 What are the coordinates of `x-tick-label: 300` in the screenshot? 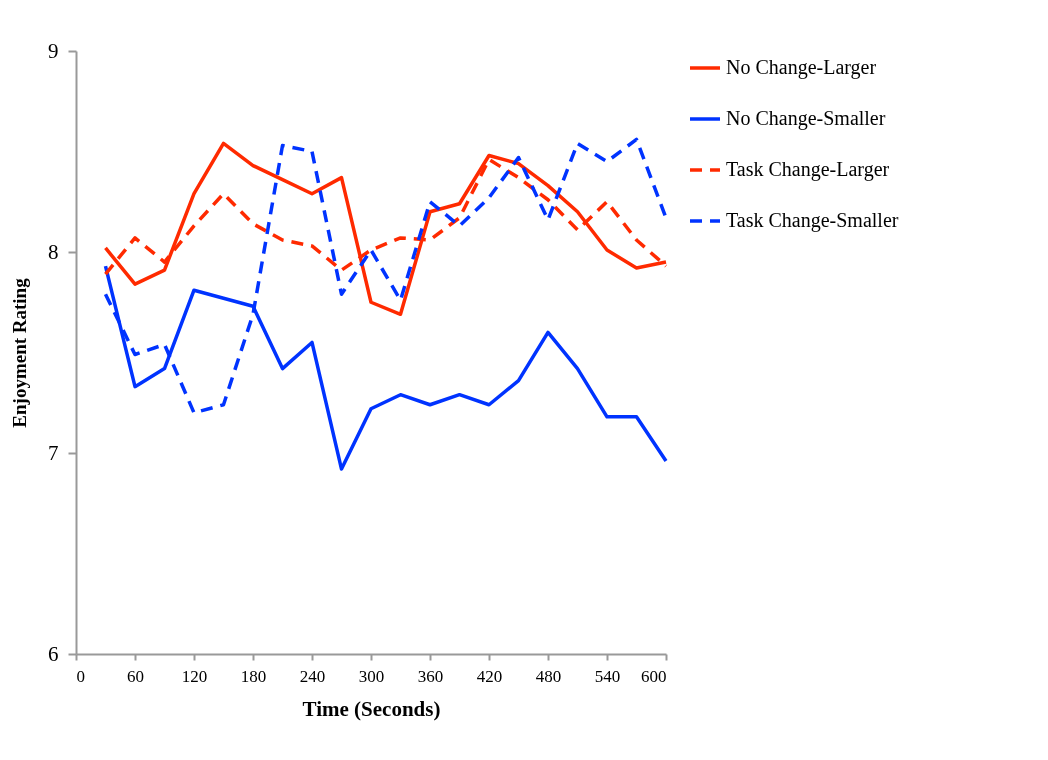 It's located at (371, 676).